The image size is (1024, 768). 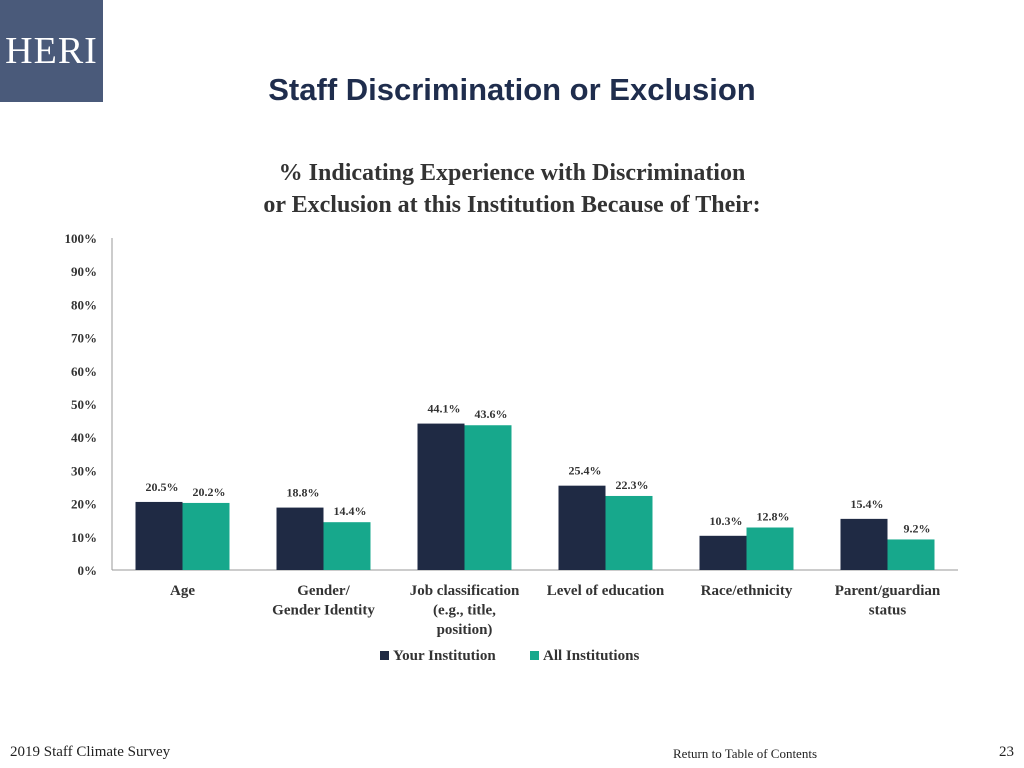 I want to click on y-tick-label: 50%, so click(x=84, y=404).